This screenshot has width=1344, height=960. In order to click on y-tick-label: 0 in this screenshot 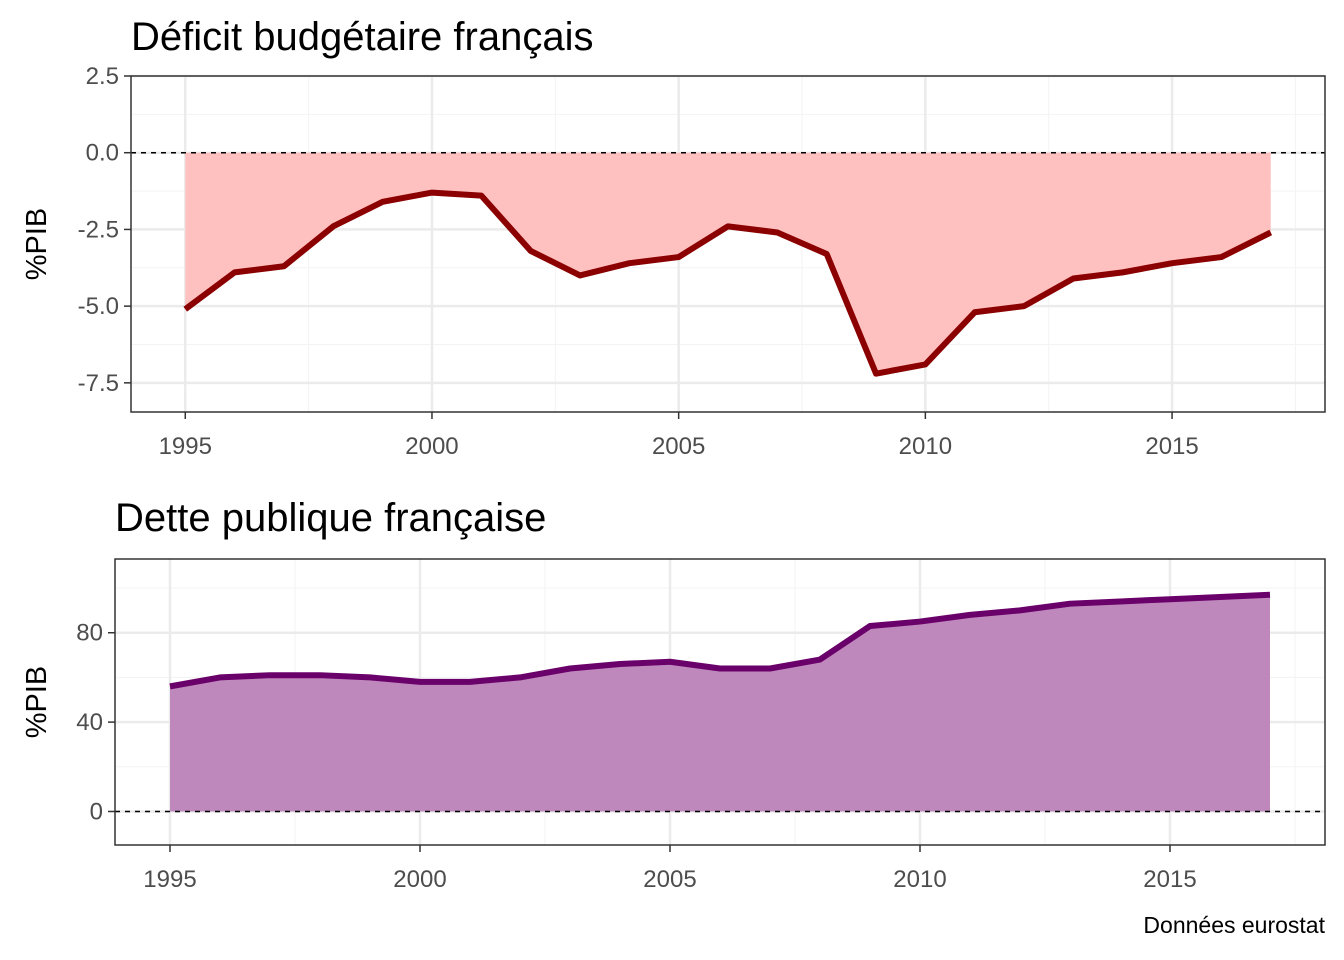, I will do `click(96, 811)`.